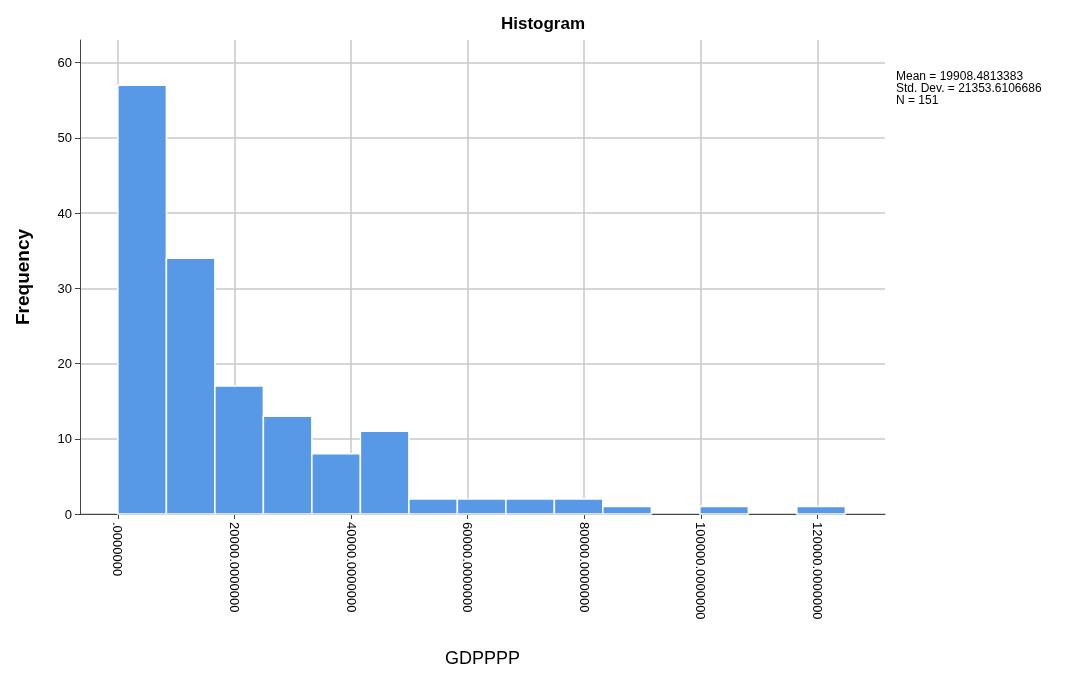 The width and height of the screenshot is (1084, 677). Describe the element at coordinates (64, 213) in the screenshot. I see `y-tick-label: 40` at that location.